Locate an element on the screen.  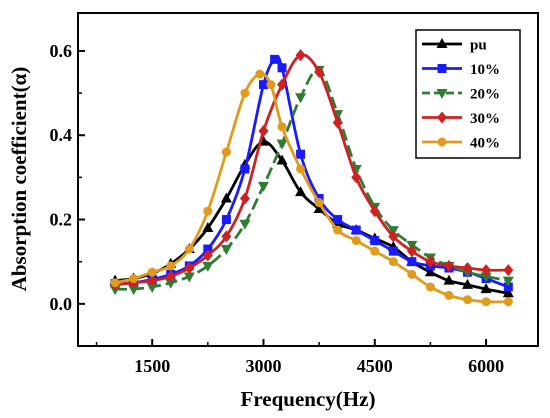
y-tick-label: 0.6 is located at coordinates (61, 51).